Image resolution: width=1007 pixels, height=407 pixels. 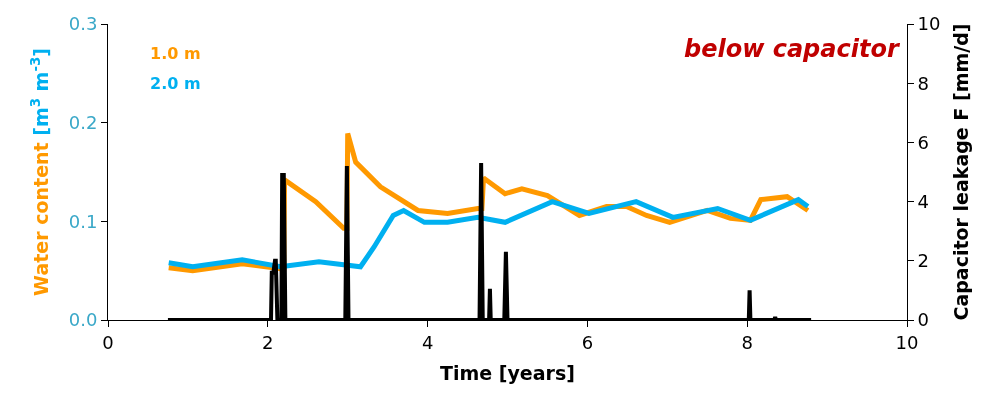 What do you see at coordinates (83, 122) in the screenshot?
I see `y-tick-label: 0.2` at bounding box center [83, 122].